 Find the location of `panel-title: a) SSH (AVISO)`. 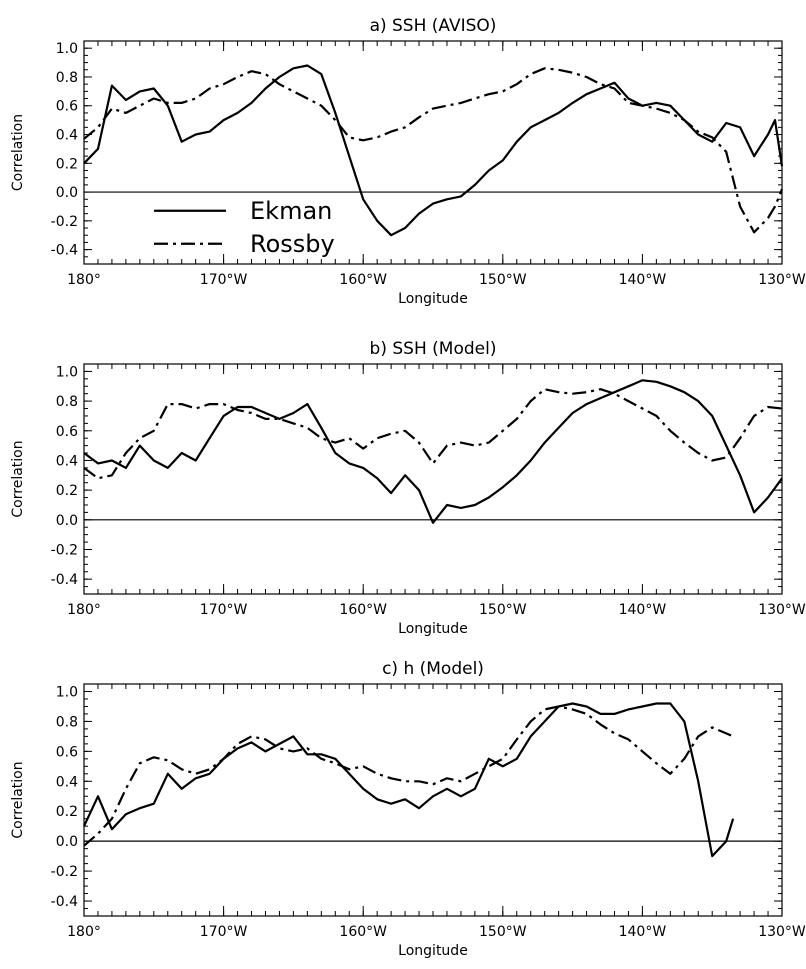

panel-title: a) SSH (AVISO) is located at coordinates (433, 26).